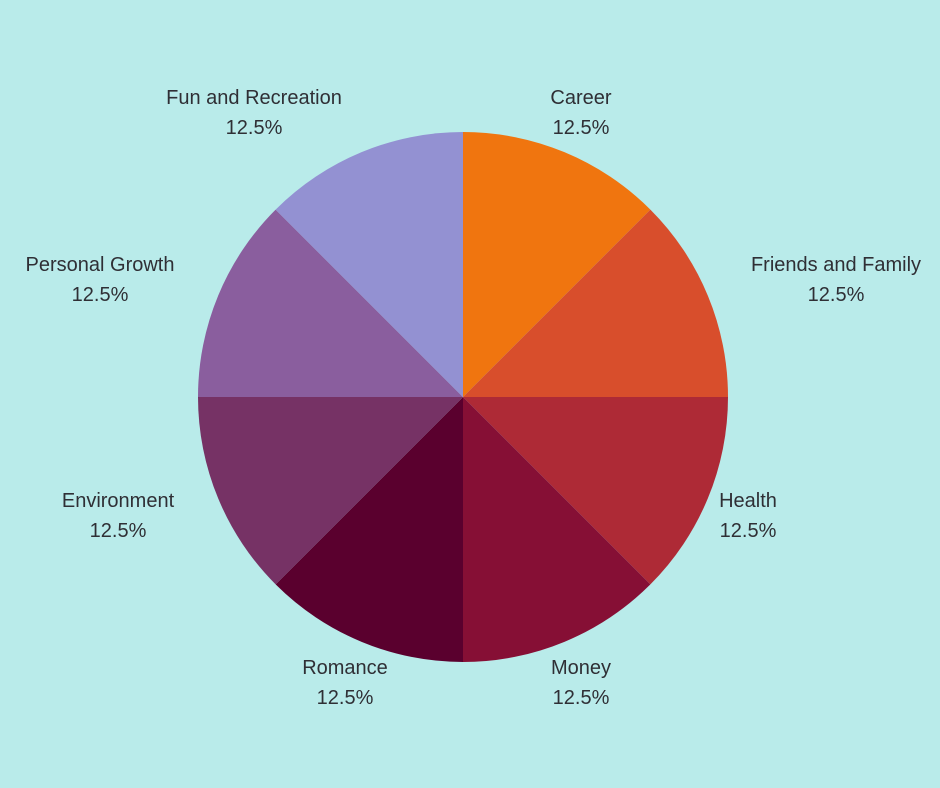  I want to click on pie-slice-friends-and-family, so click(595, 303).